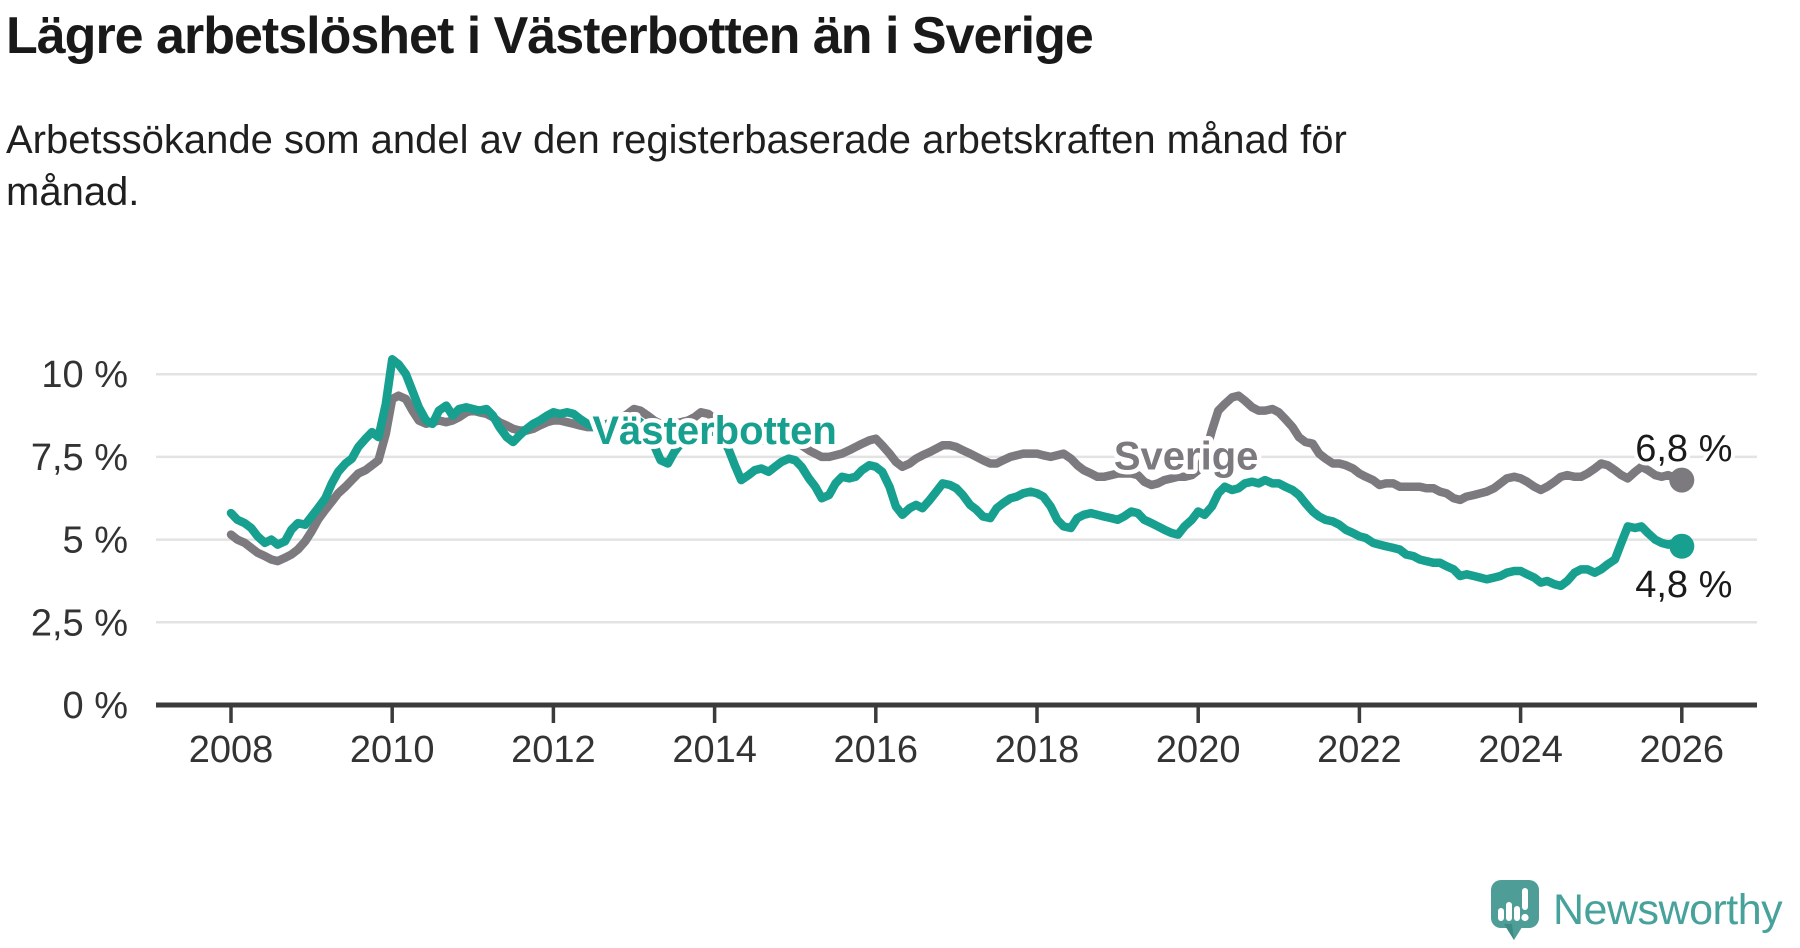  What do you see at coordinates (956, 478) in the screenshot?
I see `series-line-sverige` at bounding box center [956, 478].